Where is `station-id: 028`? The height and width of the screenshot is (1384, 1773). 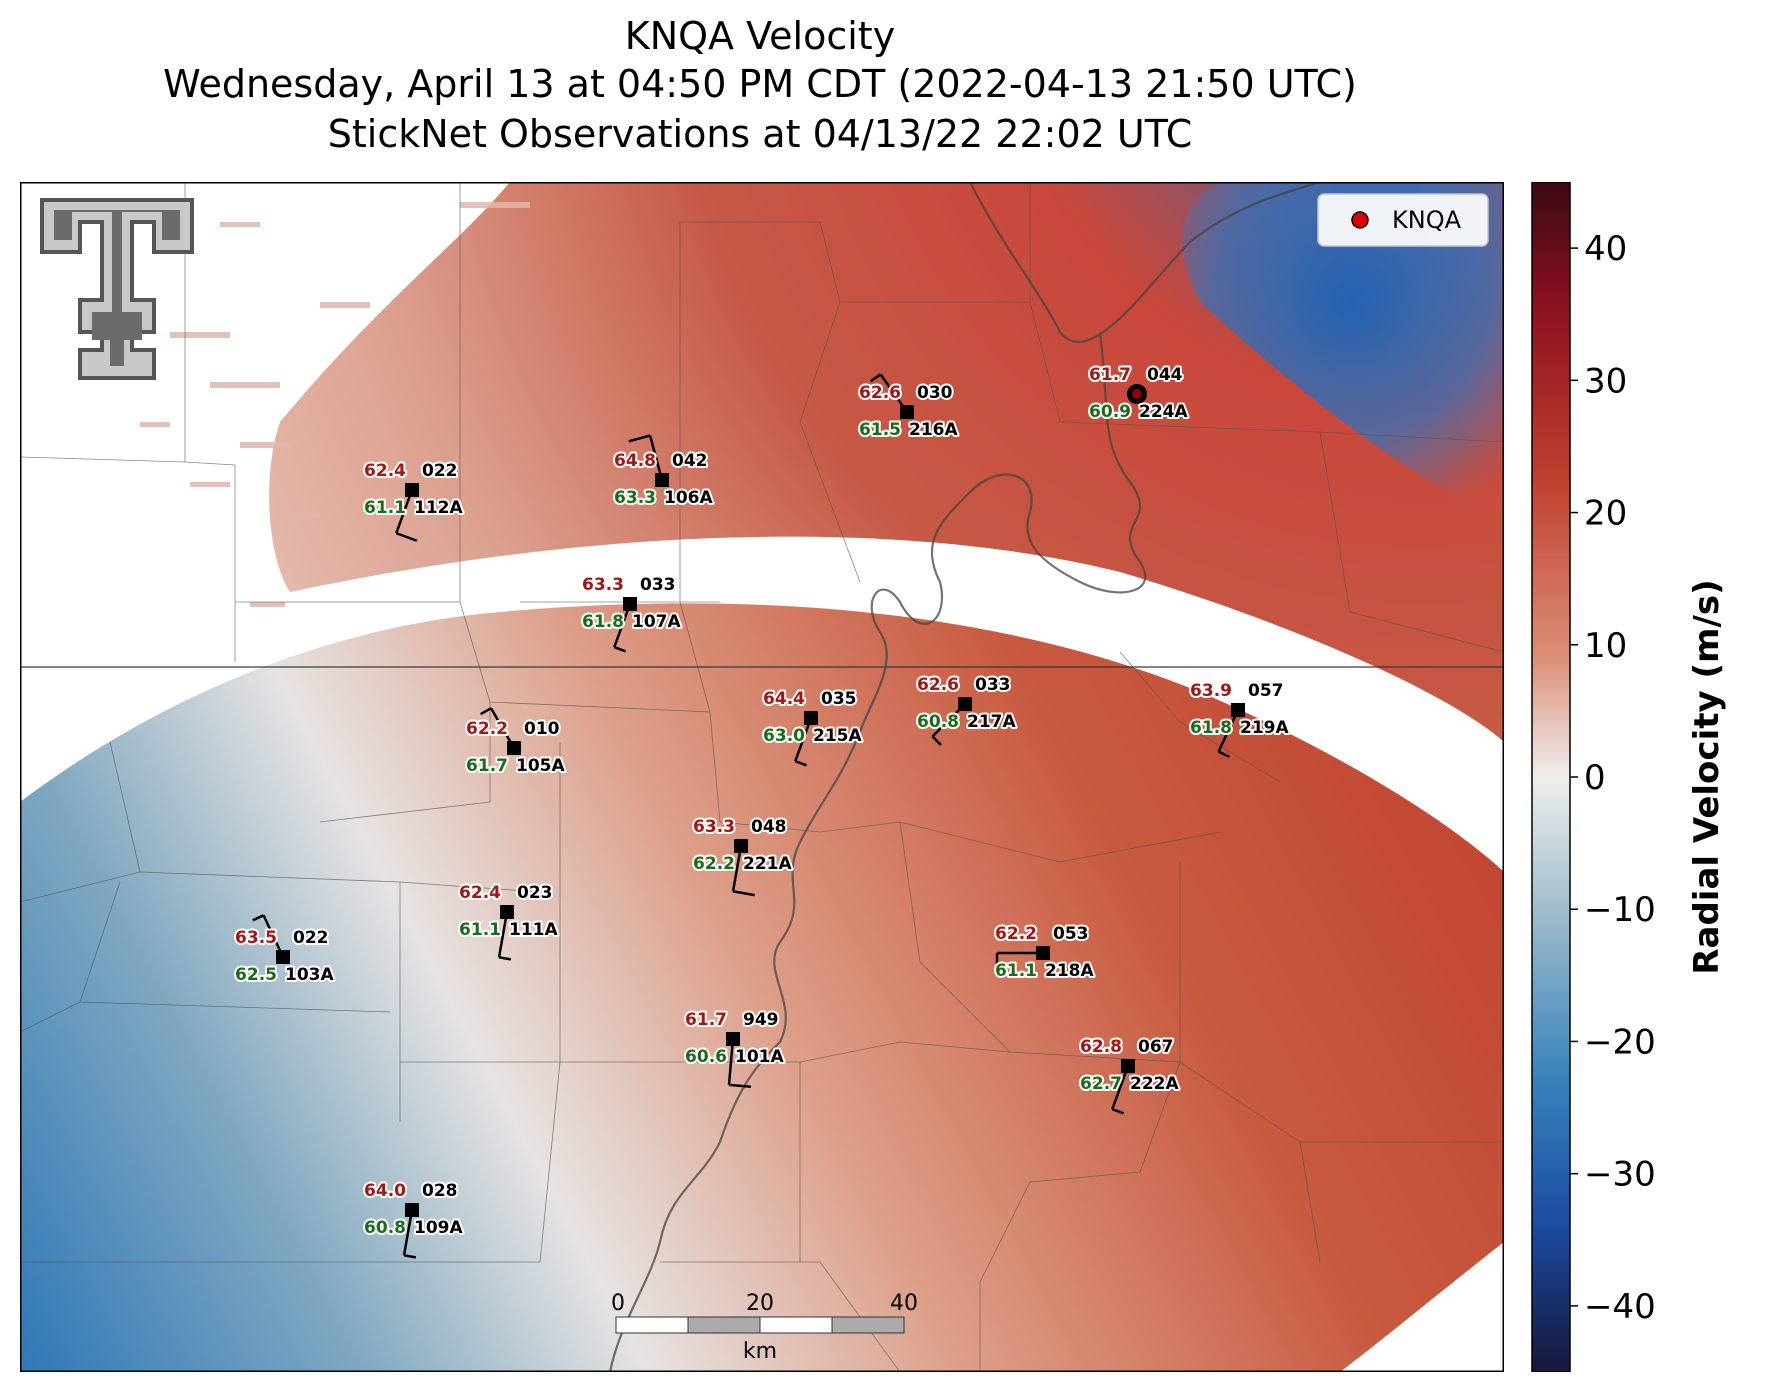 station-id: 028 is located at coordinates (440, 1191).